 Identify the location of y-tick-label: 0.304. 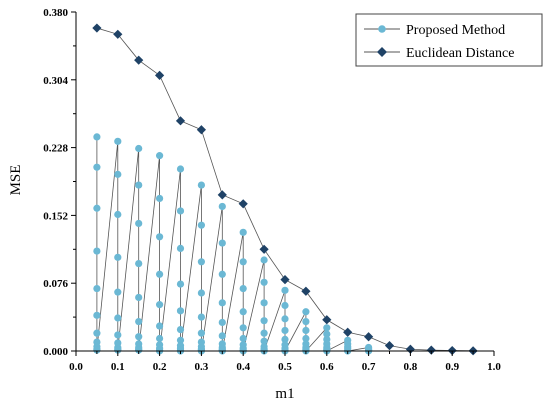
(55, 81).